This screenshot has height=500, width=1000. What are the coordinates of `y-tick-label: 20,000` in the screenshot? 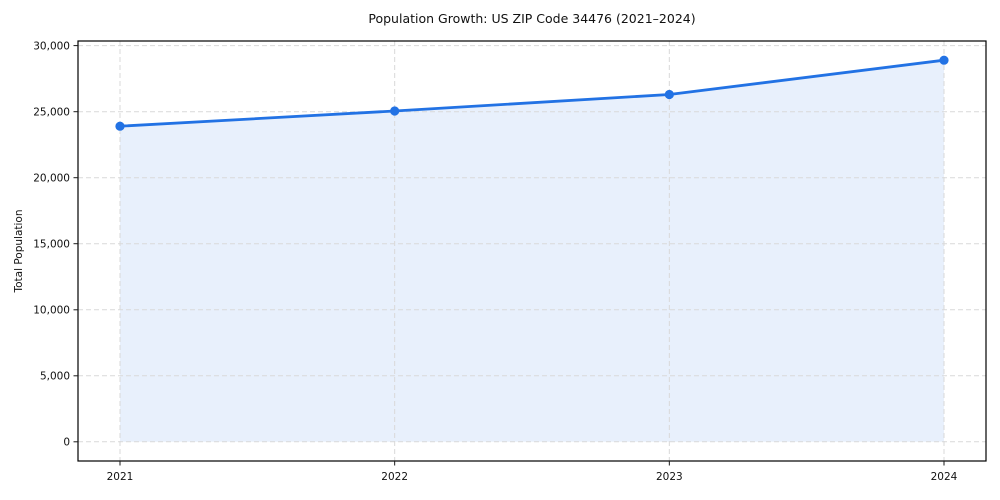 It's located at (51, 178).